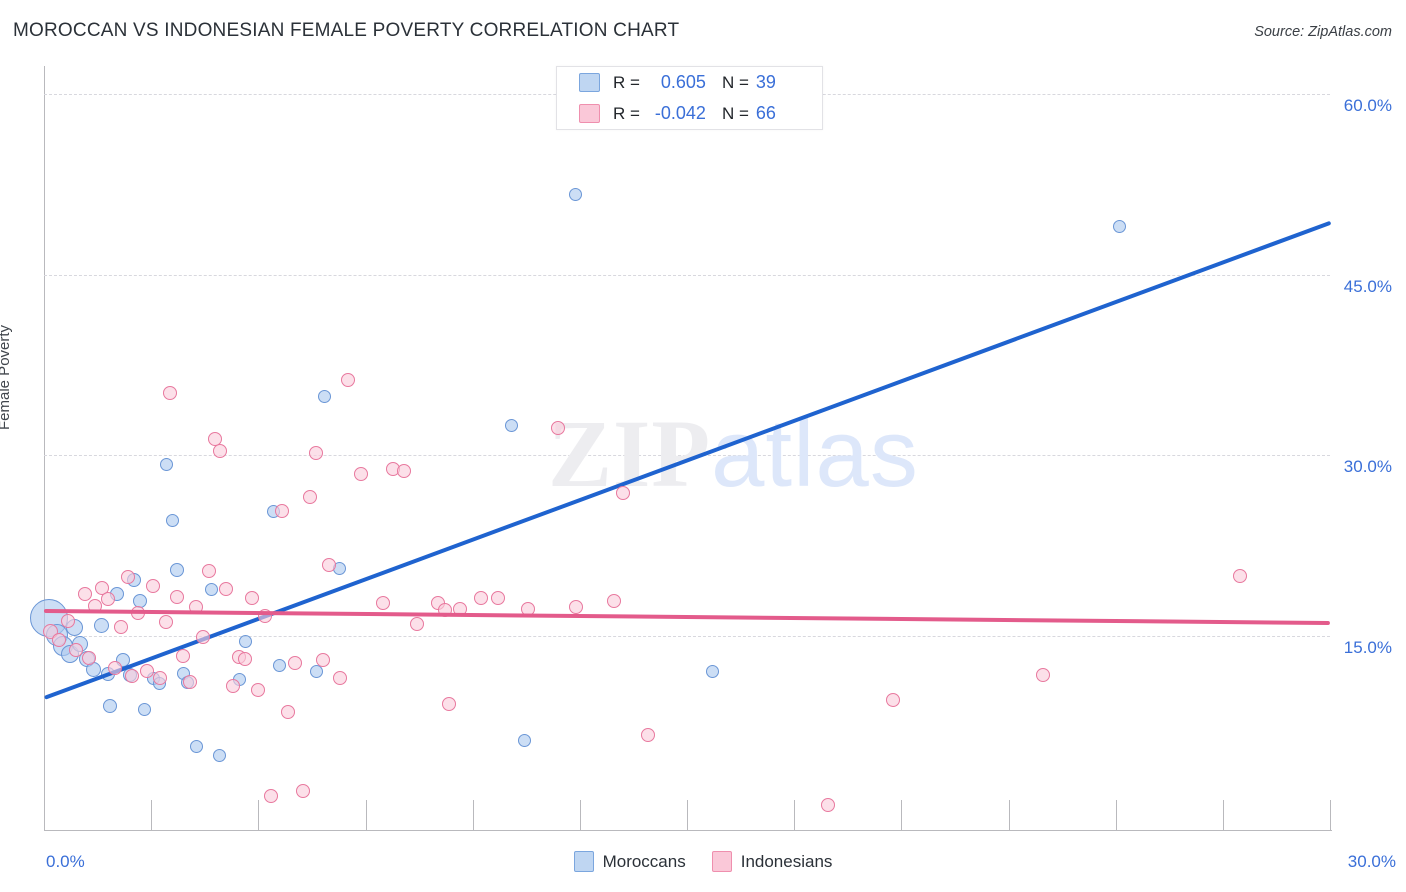 The width and height of the screenshot is (1406, 892). What do you see at coordinates (735, 113) in the screenshot?
I see `n-label-indonesians: N =` at bounding box center [735, 113].